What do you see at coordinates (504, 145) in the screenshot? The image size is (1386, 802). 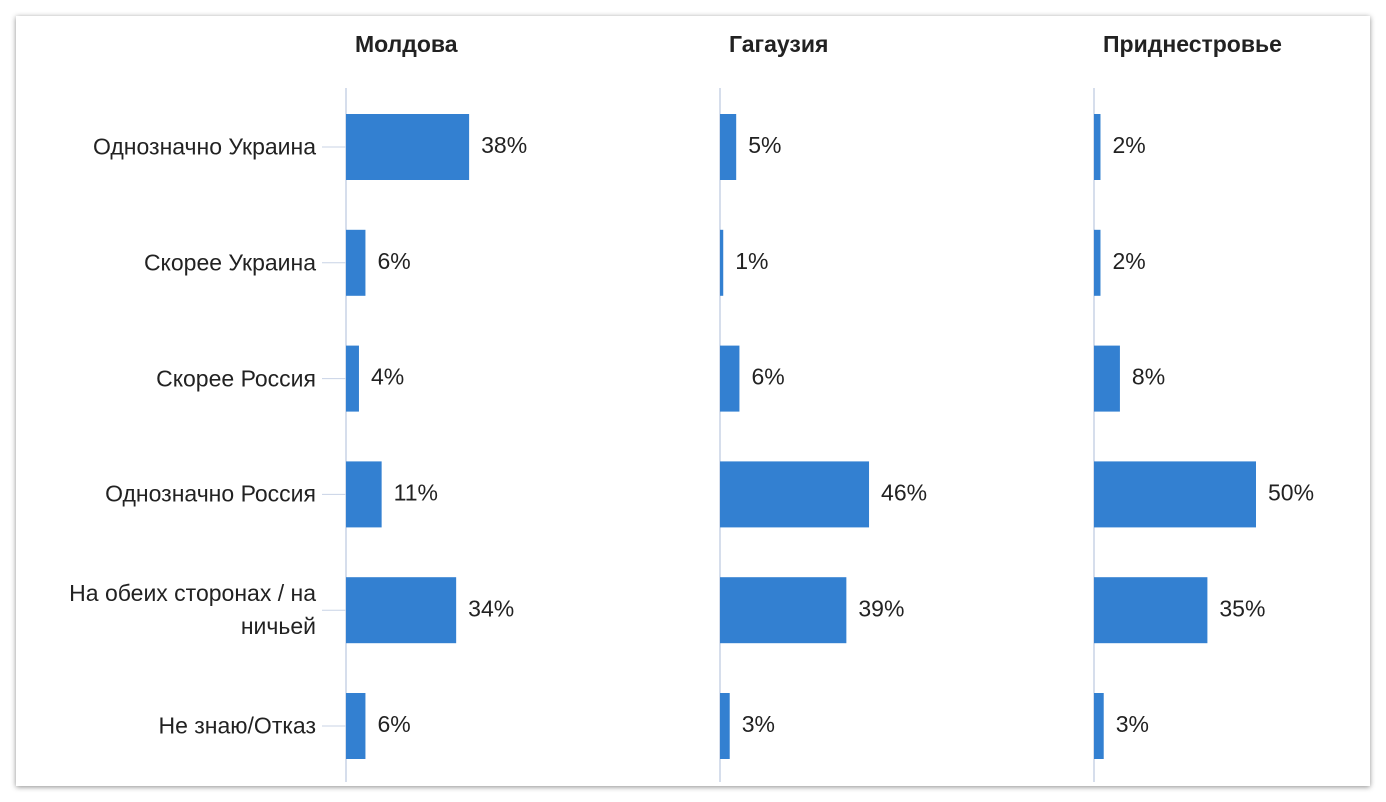 I see `value-label: 38%` at bounding box center [504, 145].